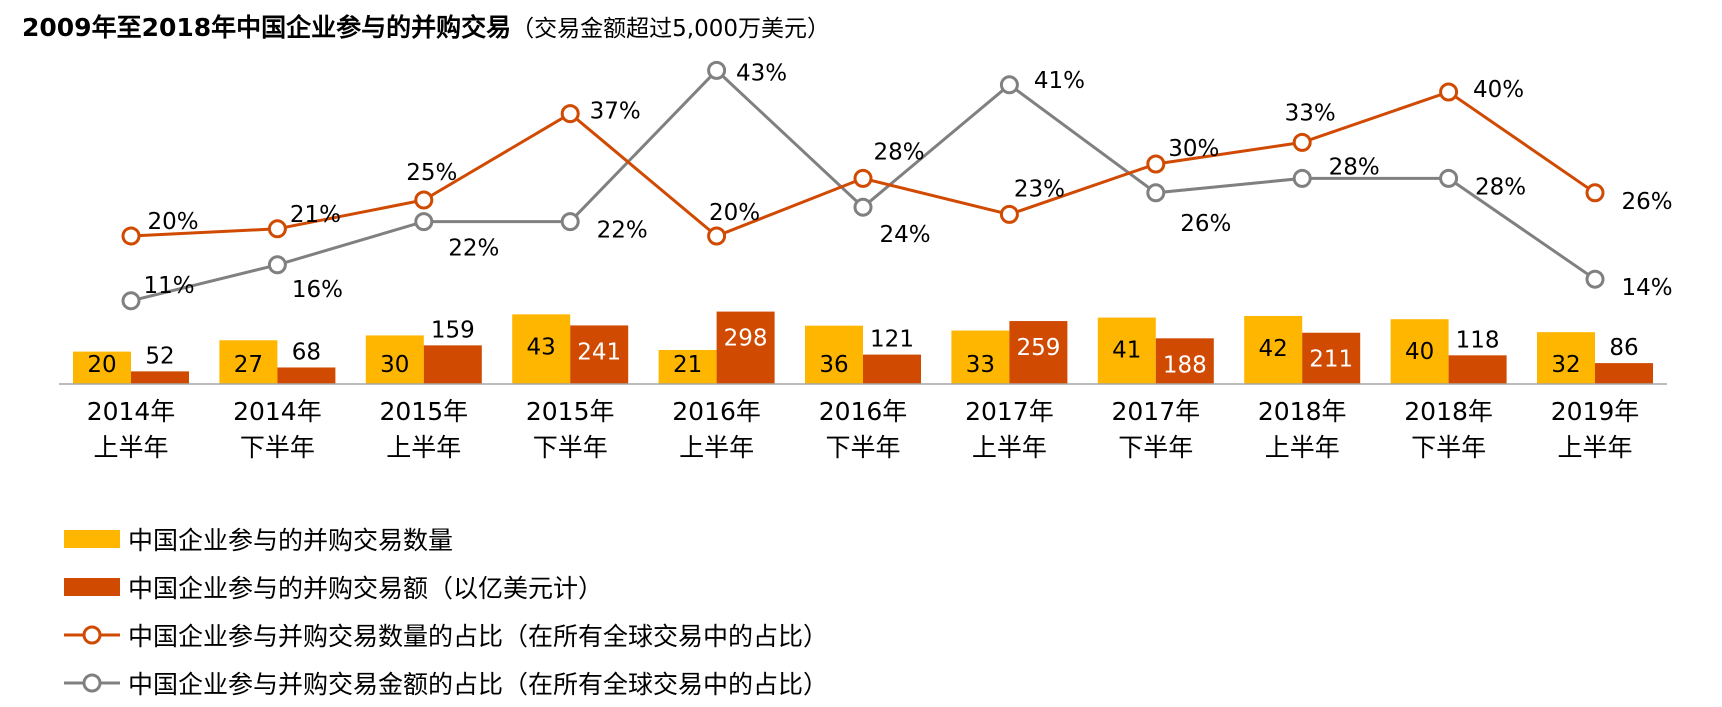  Describe the element at coordinates (159, 356) in the screenshot. I see `value-bar-label: 52` at that location.